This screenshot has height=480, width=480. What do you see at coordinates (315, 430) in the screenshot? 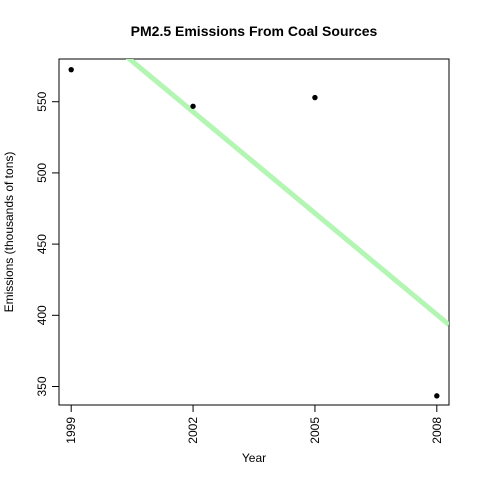
I see `x-tick-label: 2005` at bounding box center [315, 430].